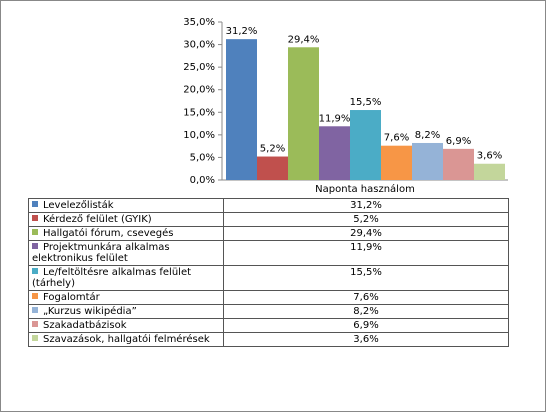 The image size is (546, 412). I want to click on data-label: 31,2%, so click(242, 31).